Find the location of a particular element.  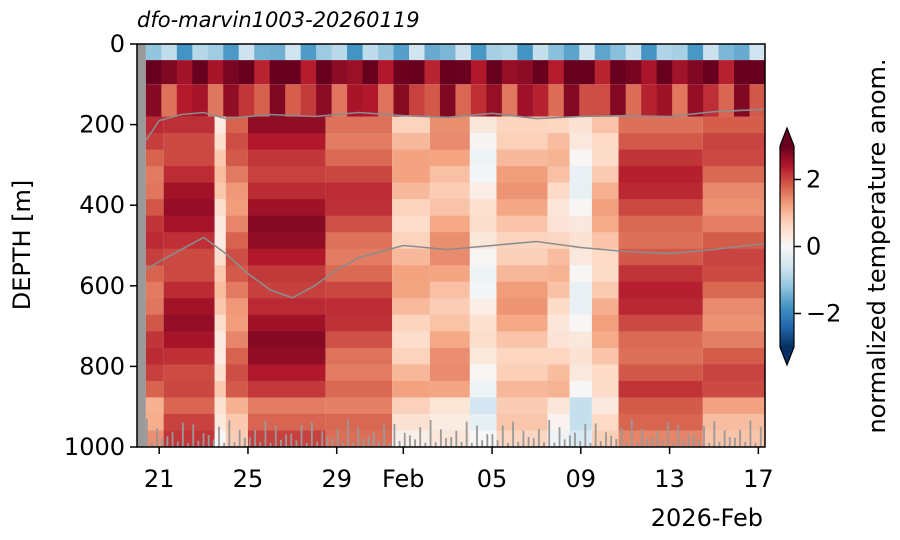

y-tick-label: 200 is located at coordinates (102, 125).